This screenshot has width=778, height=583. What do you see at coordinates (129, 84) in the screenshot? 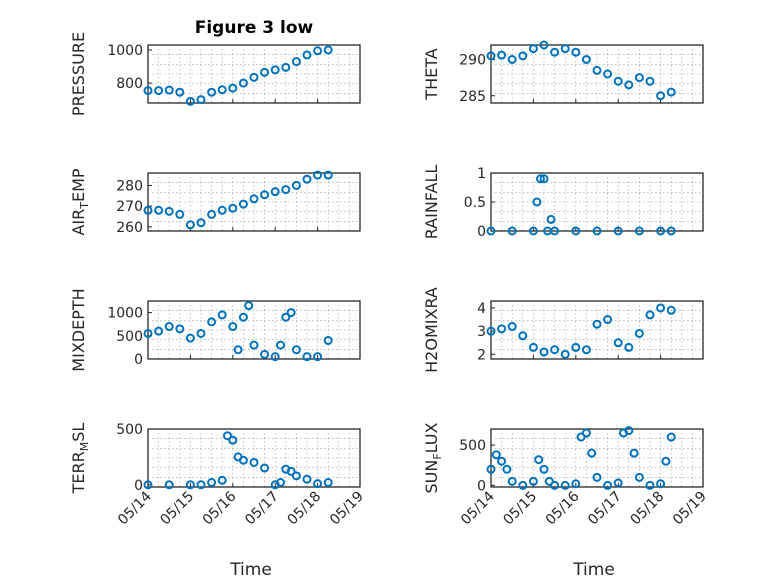
I see `y-tick-label: 800` at bounding box center [129, 84].